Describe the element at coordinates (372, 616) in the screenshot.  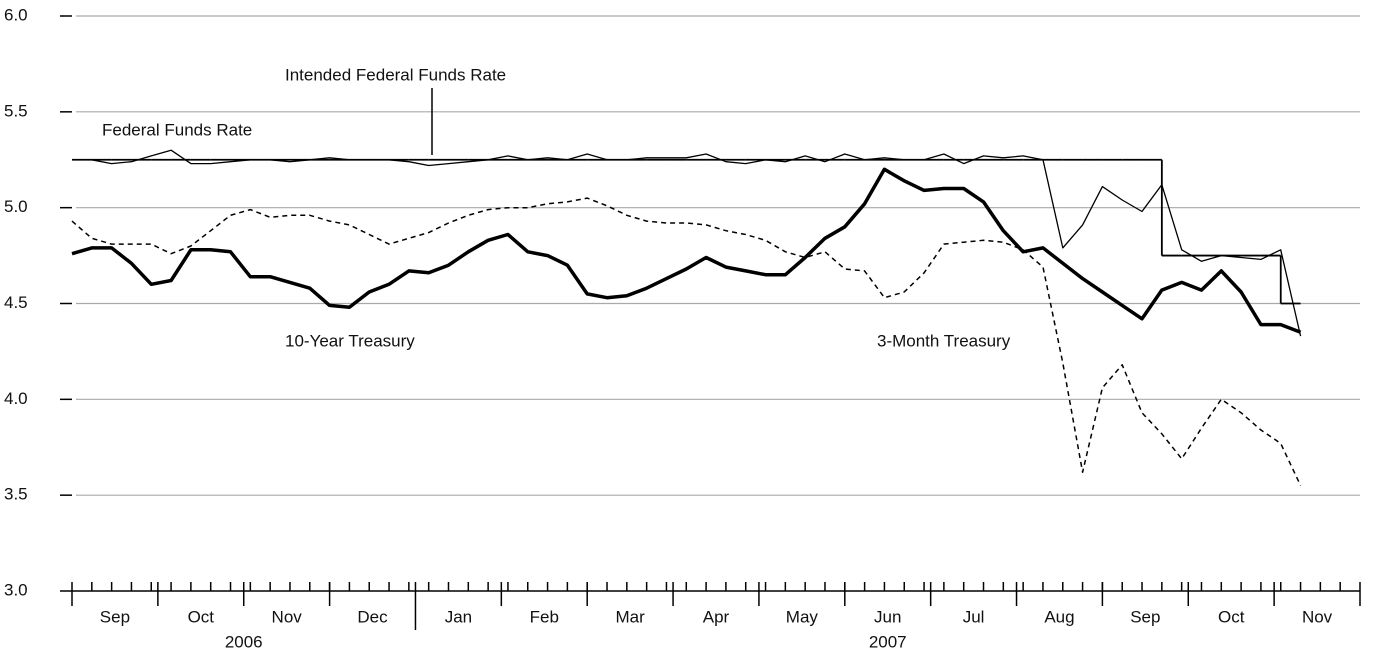
I see `x-tick-label: Dec` at that location.